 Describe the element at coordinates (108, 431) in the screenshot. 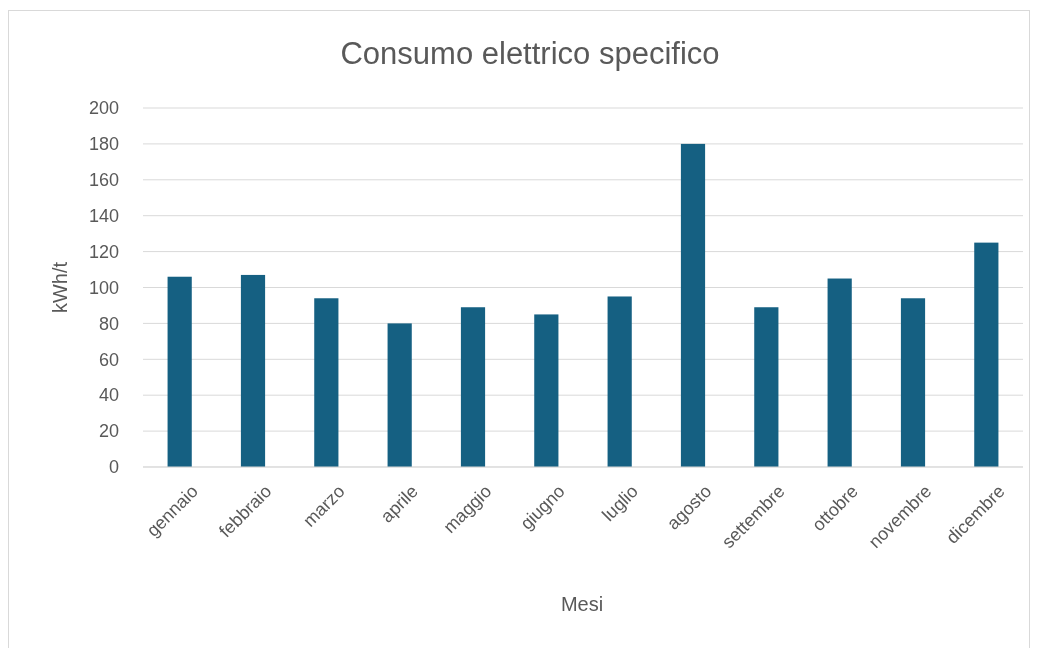

I see `y-tick-label: 20` at that location.